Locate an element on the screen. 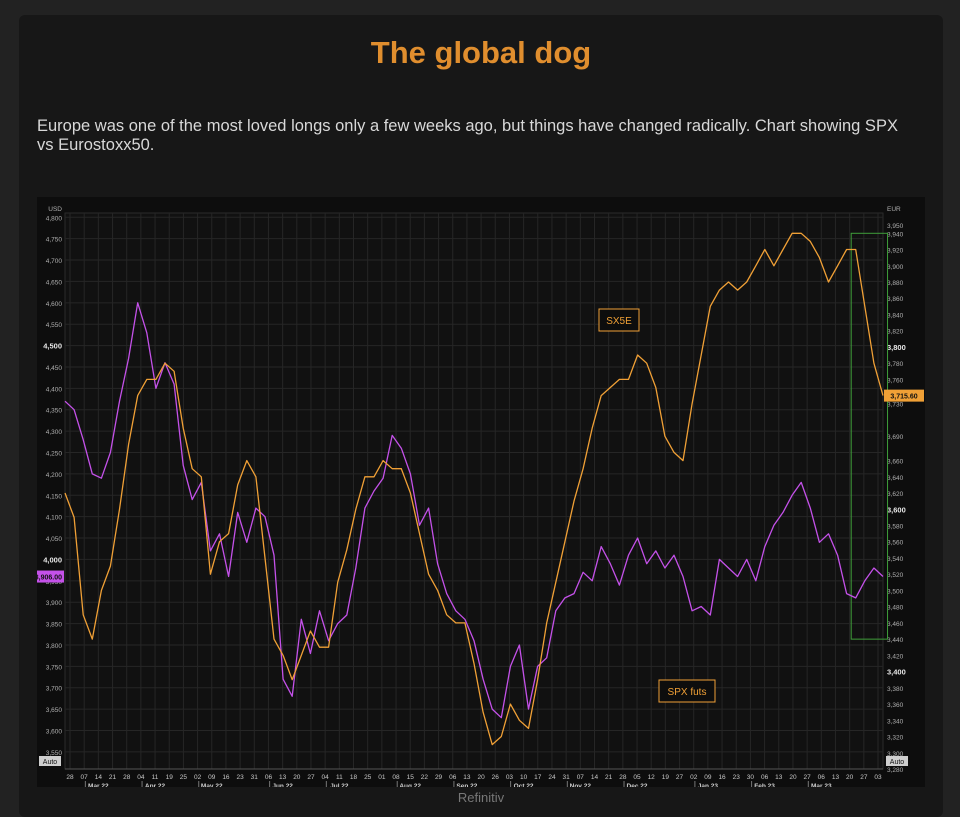 Image resolution: width=960 pixels, height=817 pixels. left-axis-tick-label: 4,750 is located at coordinates (54, 240).